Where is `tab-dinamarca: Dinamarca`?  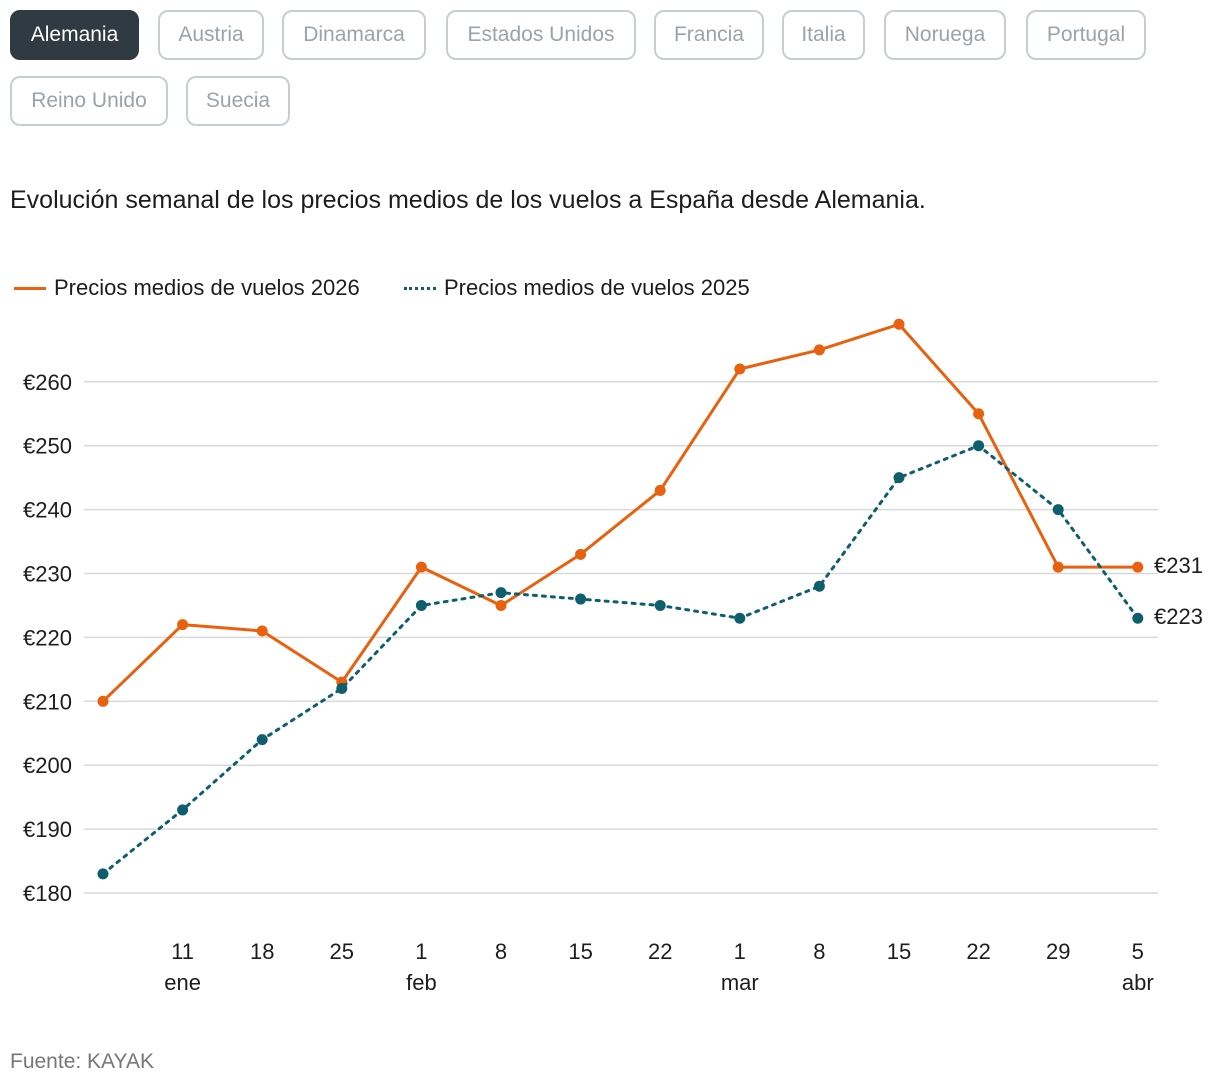 tab-dinamarca: Dinamarca is located at coordinates (354, 35).